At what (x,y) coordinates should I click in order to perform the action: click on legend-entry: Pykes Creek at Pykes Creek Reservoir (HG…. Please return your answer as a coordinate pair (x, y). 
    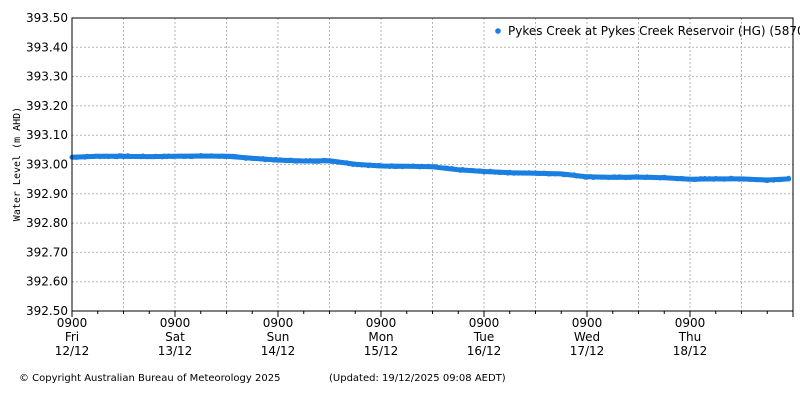
    Looking at the image, I should click on (654, 31).